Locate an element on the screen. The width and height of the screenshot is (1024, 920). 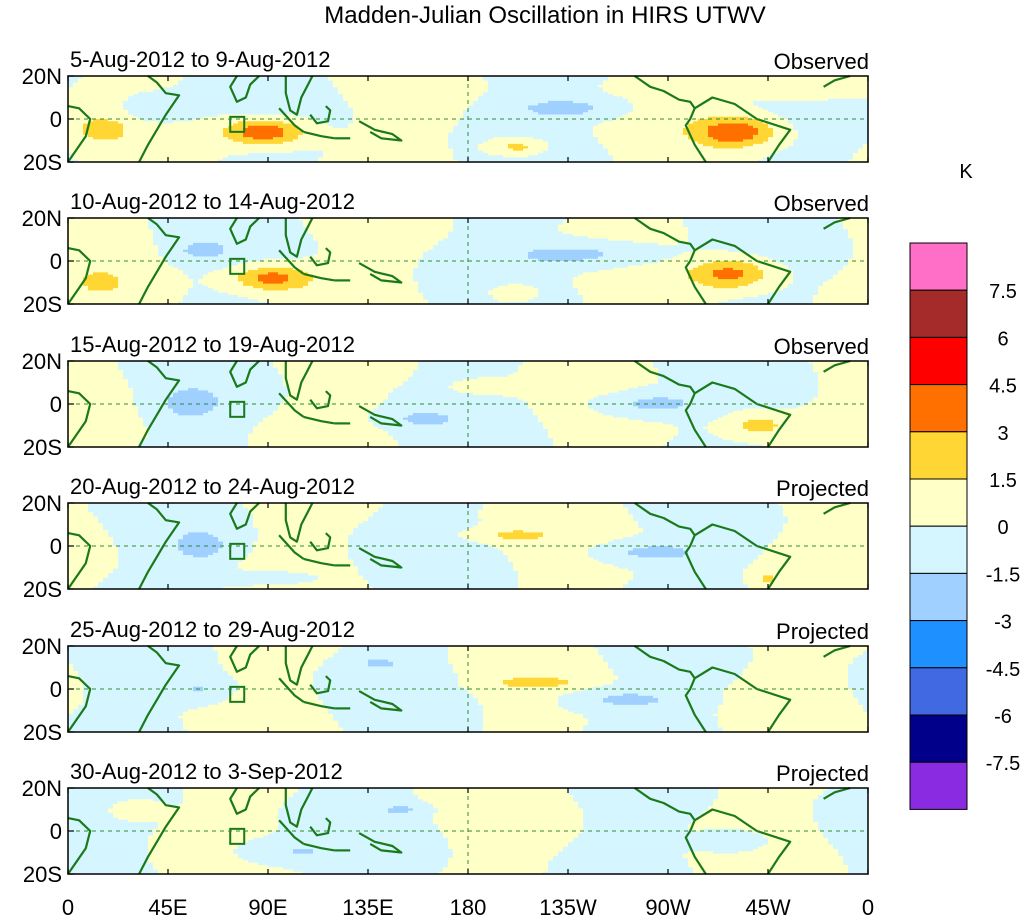
colorbar-label: -7.5 is located at coordinates (1003, 764).